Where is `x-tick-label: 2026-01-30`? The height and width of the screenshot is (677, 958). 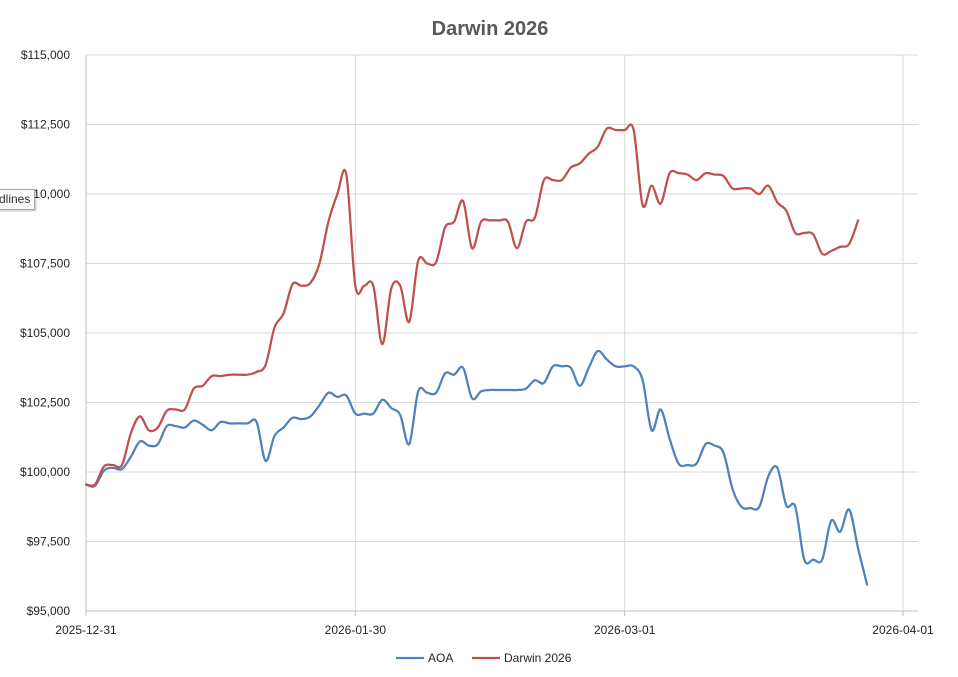
x-tick-label: 2026-01-30 is located at coordinates (356, 630).